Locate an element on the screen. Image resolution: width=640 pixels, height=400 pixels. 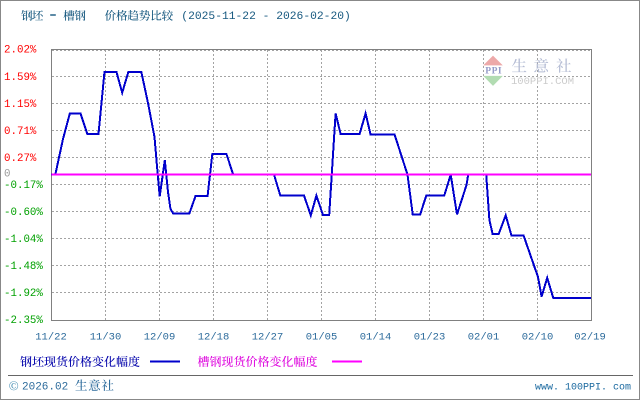
svg-text: 01/05 is located at coordinates (322, 338).